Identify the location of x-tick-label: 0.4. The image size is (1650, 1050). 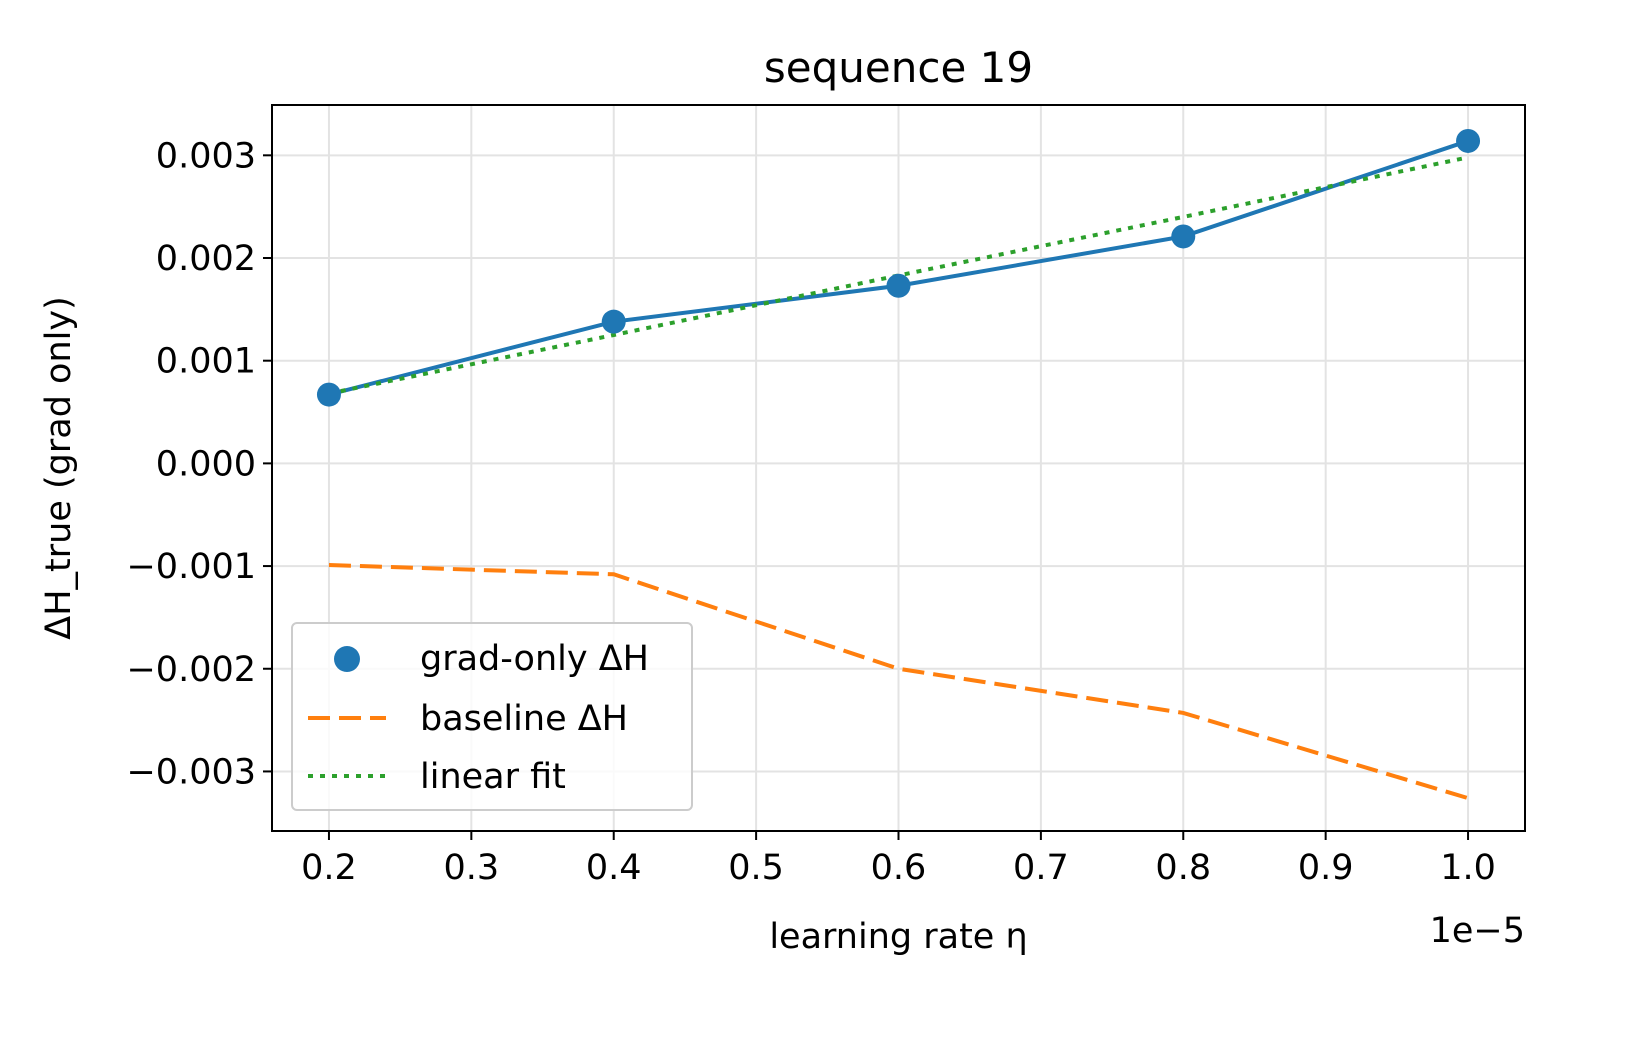
(614, 868).